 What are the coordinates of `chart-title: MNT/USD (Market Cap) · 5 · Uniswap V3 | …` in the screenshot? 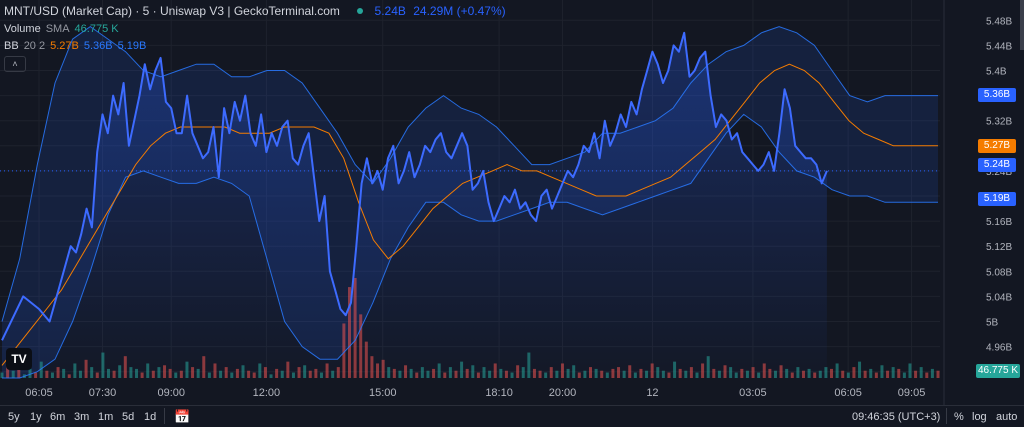 It's located at (172, 11).